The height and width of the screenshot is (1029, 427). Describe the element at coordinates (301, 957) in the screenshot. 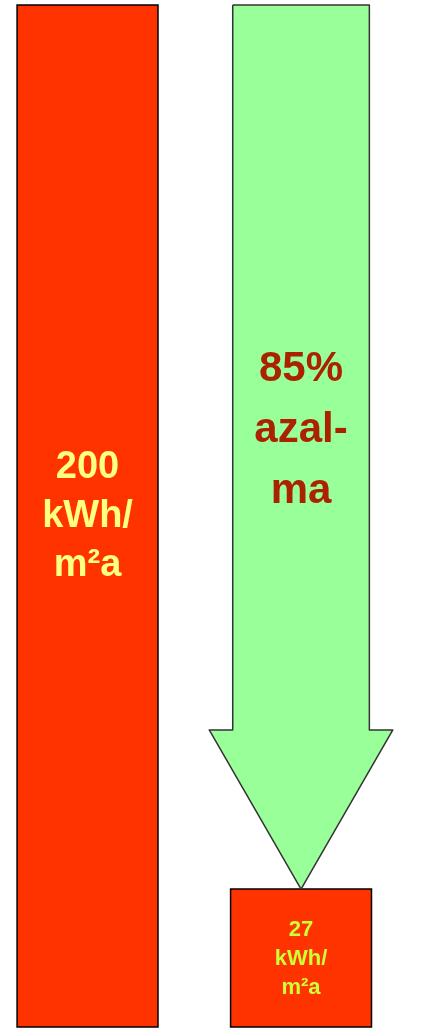

I see `data-label: 27 kWh/m²a` at that location.